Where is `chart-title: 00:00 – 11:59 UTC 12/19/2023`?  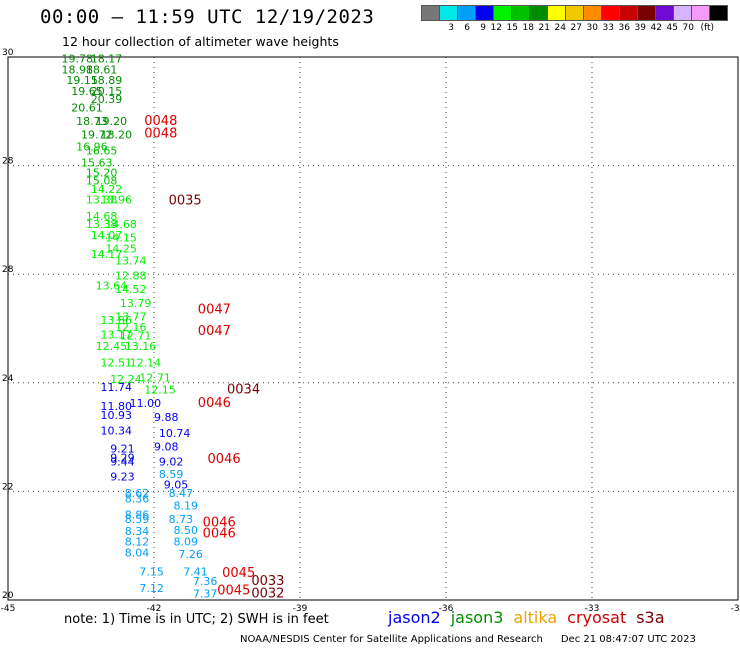 chart-title: 00:00 – 11:59 UTC 12/19/2023 is located at coordinates (207, 17).